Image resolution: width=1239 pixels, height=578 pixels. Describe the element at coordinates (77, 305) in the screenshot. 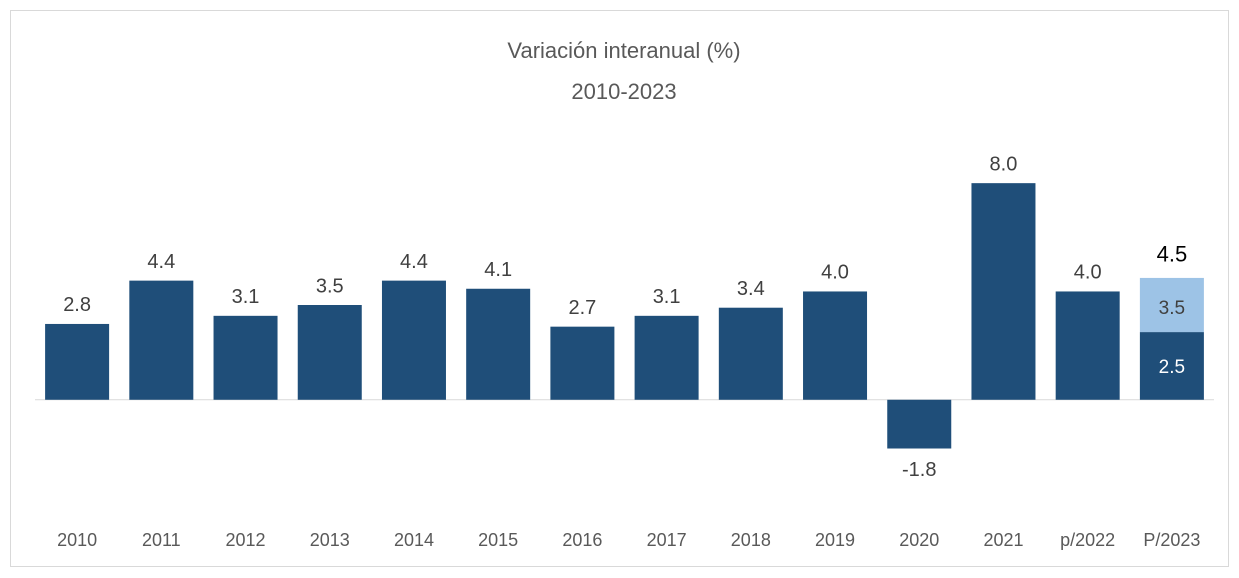

I see `data-label: 2.8` at that location.